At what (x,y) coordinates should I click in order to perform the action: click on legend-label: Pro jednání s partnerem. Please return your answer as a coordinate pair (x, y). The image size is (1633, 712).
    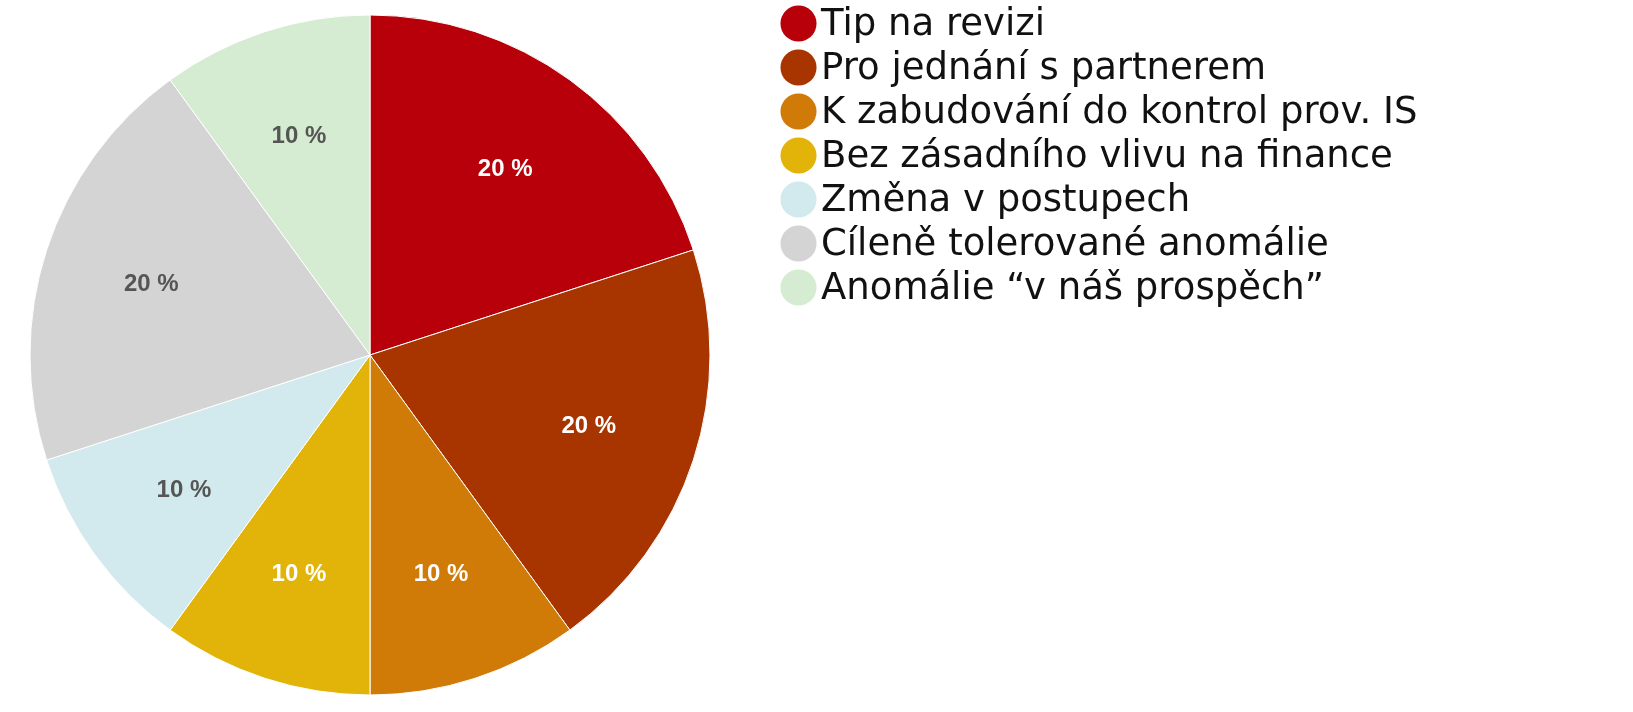
    Looking at the image, I should click on (1043, 66).